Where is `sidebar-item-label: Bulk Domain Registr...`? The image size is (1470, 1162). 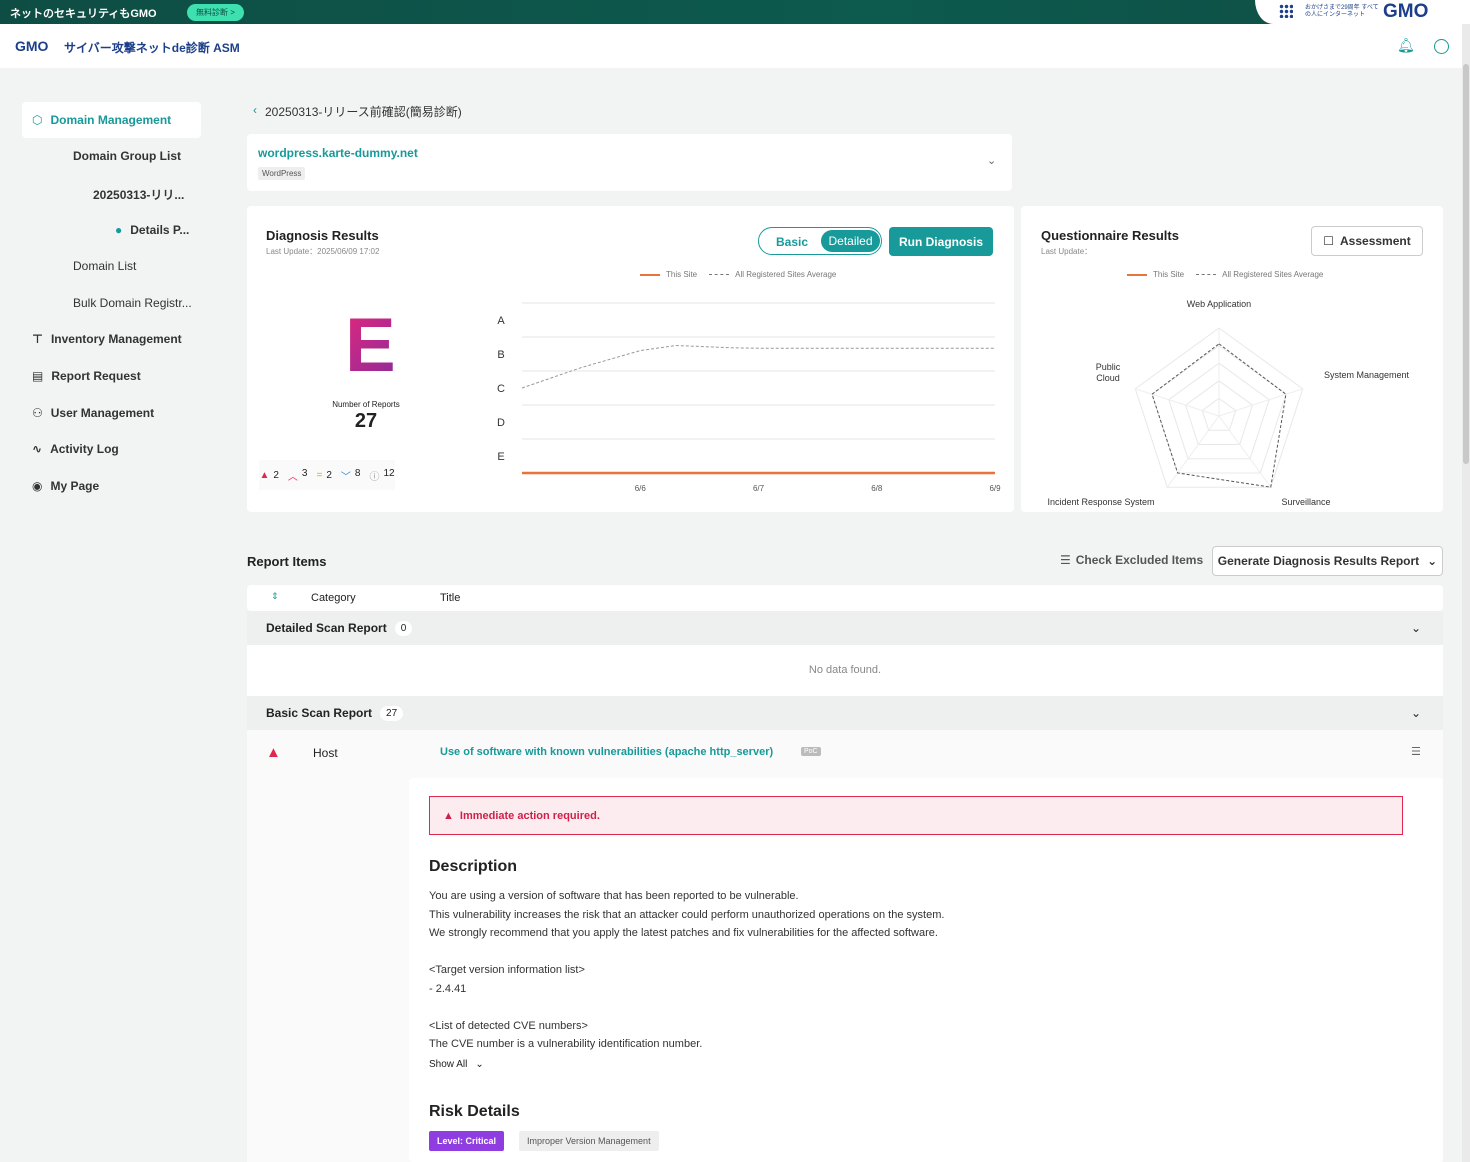 sidebar-item-label: Bulk Domain Registr... is located at coordinates (132, 303).